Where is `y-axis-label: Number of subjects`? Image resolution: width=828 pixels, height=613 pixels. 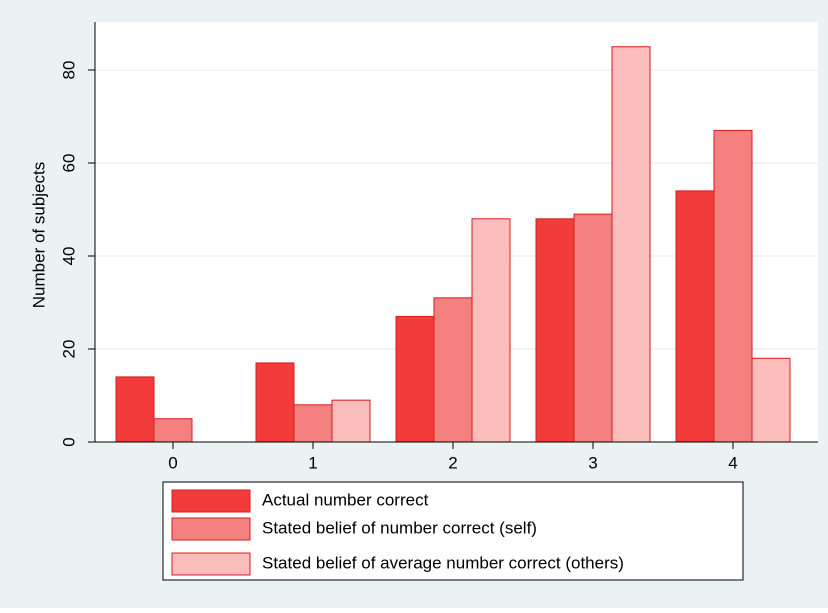 y-axis-label: Number of subjects is located at coordinates (38, 235).